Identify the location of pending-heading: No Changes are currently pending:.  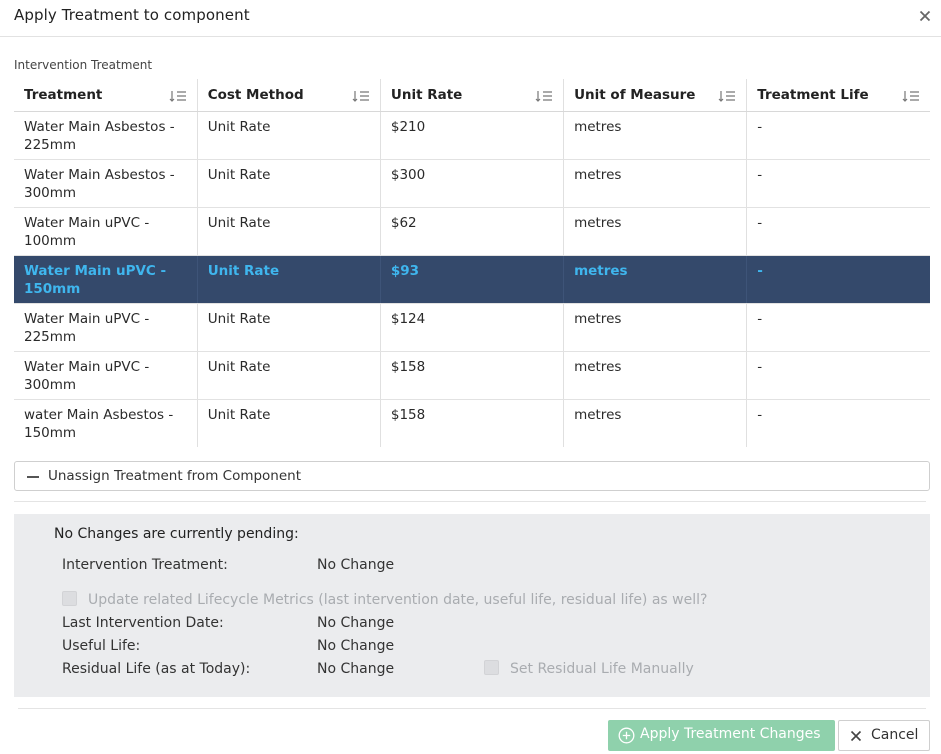
(176, 534).